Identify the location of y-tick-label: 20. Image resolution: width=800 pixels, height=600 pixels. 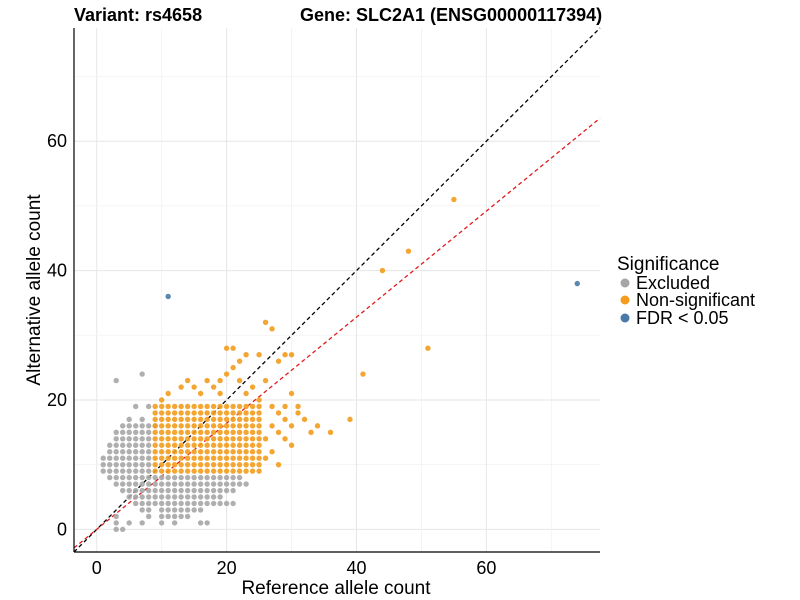
(57, 400).